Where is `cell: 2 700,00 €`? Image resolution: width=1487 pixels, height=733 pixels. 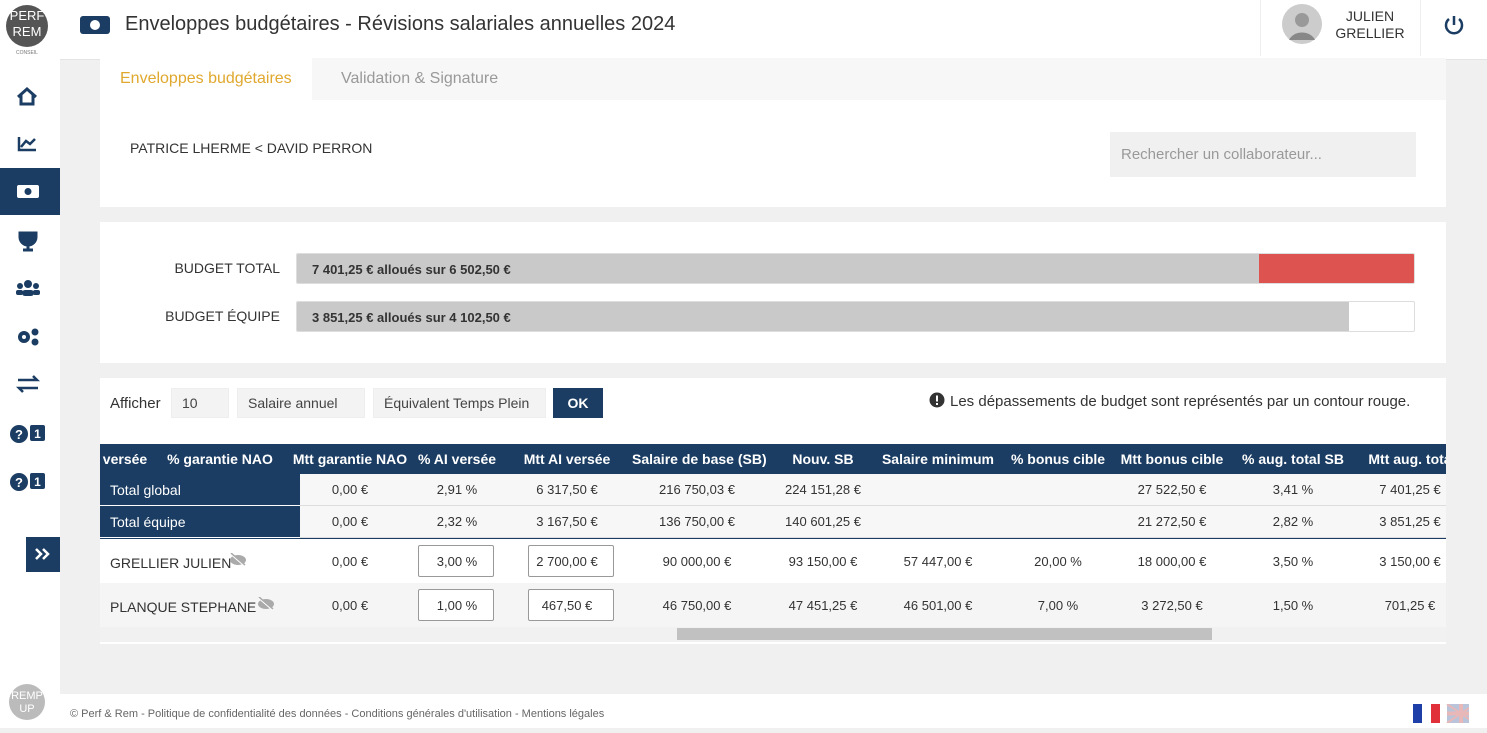 cell: 2 700,00 € is located at coordinates (567, 561).